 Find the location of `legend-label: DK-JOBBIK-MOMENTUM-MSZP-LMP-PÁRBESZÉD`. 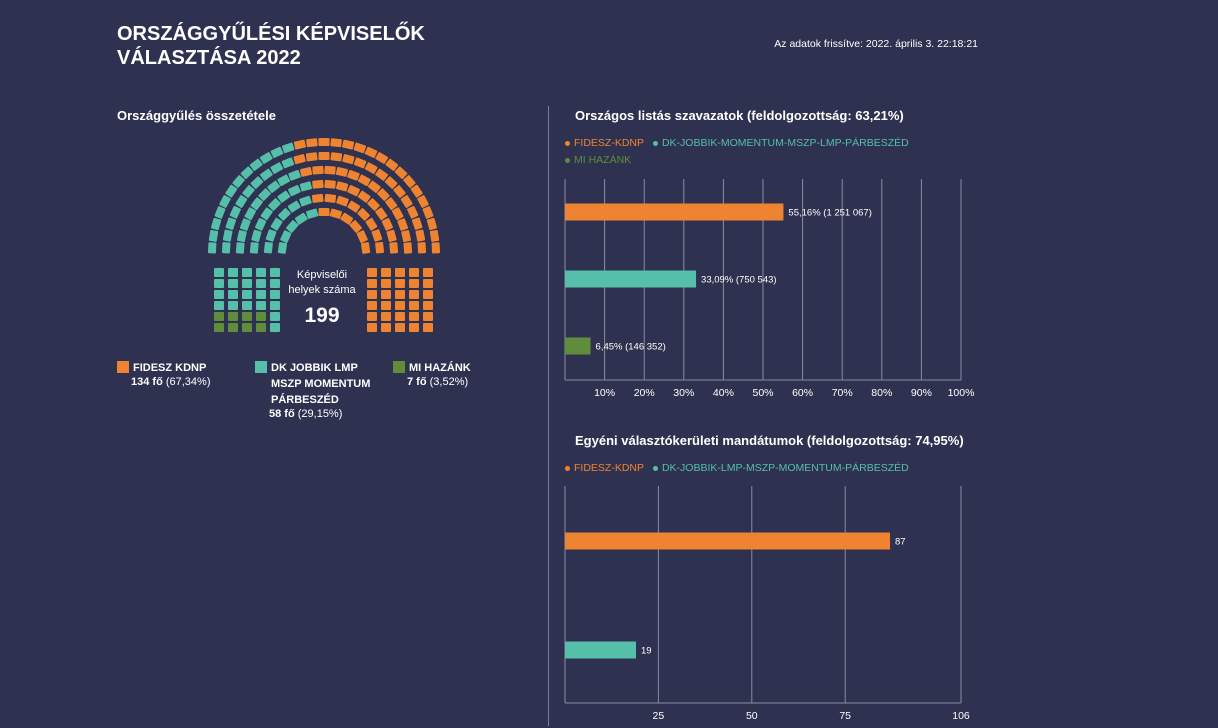

legend-label: DK-JOBBIK-MOMENTUM-MSZP-LMP-PÁRBESZÉD is located at coordinates (785, 143).